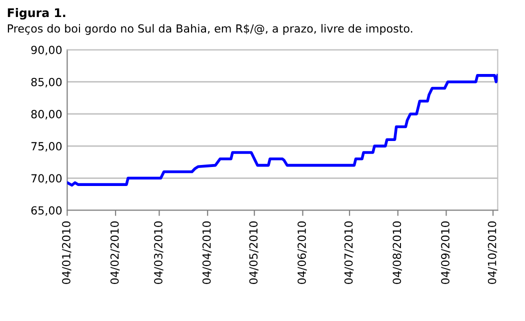 This screenshot has height=321, width=525. Describe the element at coordinates (115, 252) in the screenshot. I see `x-tick-label: 04/02/2010` at that location.